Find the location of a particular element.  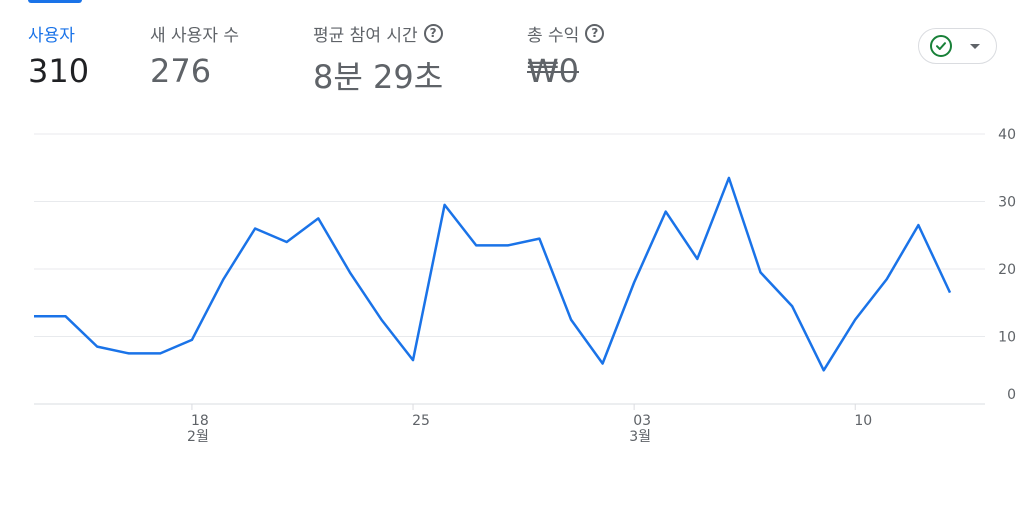

caret-down-icon is located at coordinates (975, 46).